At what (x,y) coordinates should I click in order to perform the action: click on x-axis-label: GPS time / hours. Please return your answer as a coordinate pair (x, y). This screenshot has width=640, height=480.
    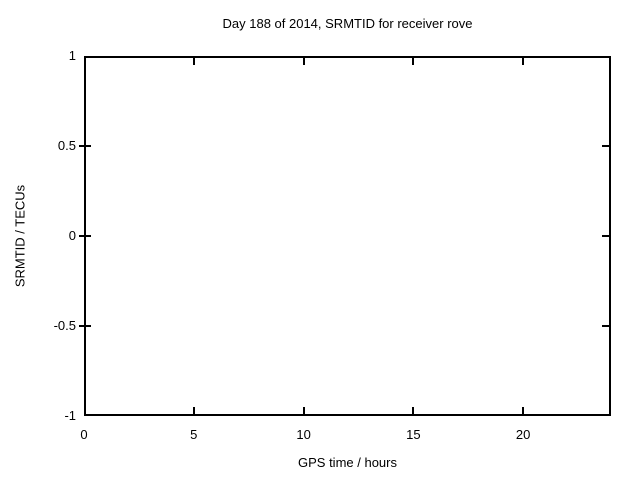
    Looking at the image, I should click on (347, 462).